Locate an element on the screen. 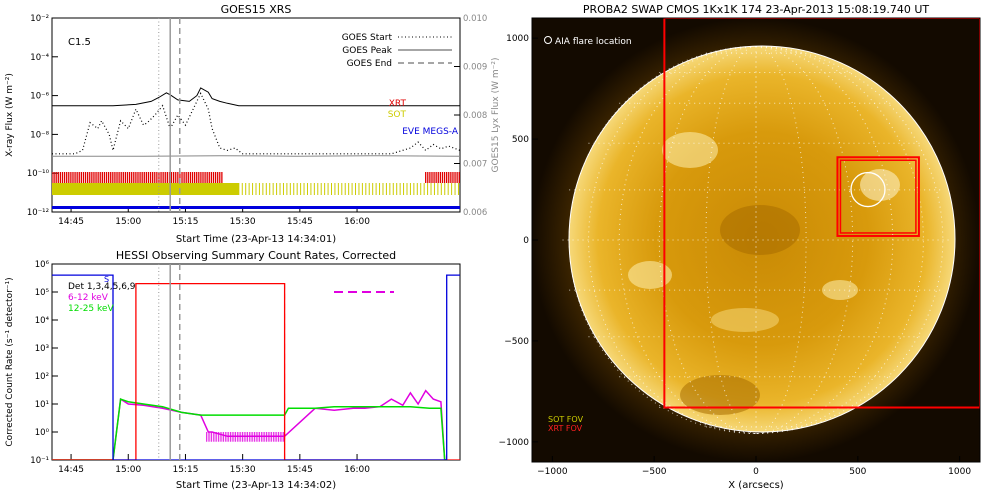  legend-goes-end: GOES End is located at coordinates (369, 64).